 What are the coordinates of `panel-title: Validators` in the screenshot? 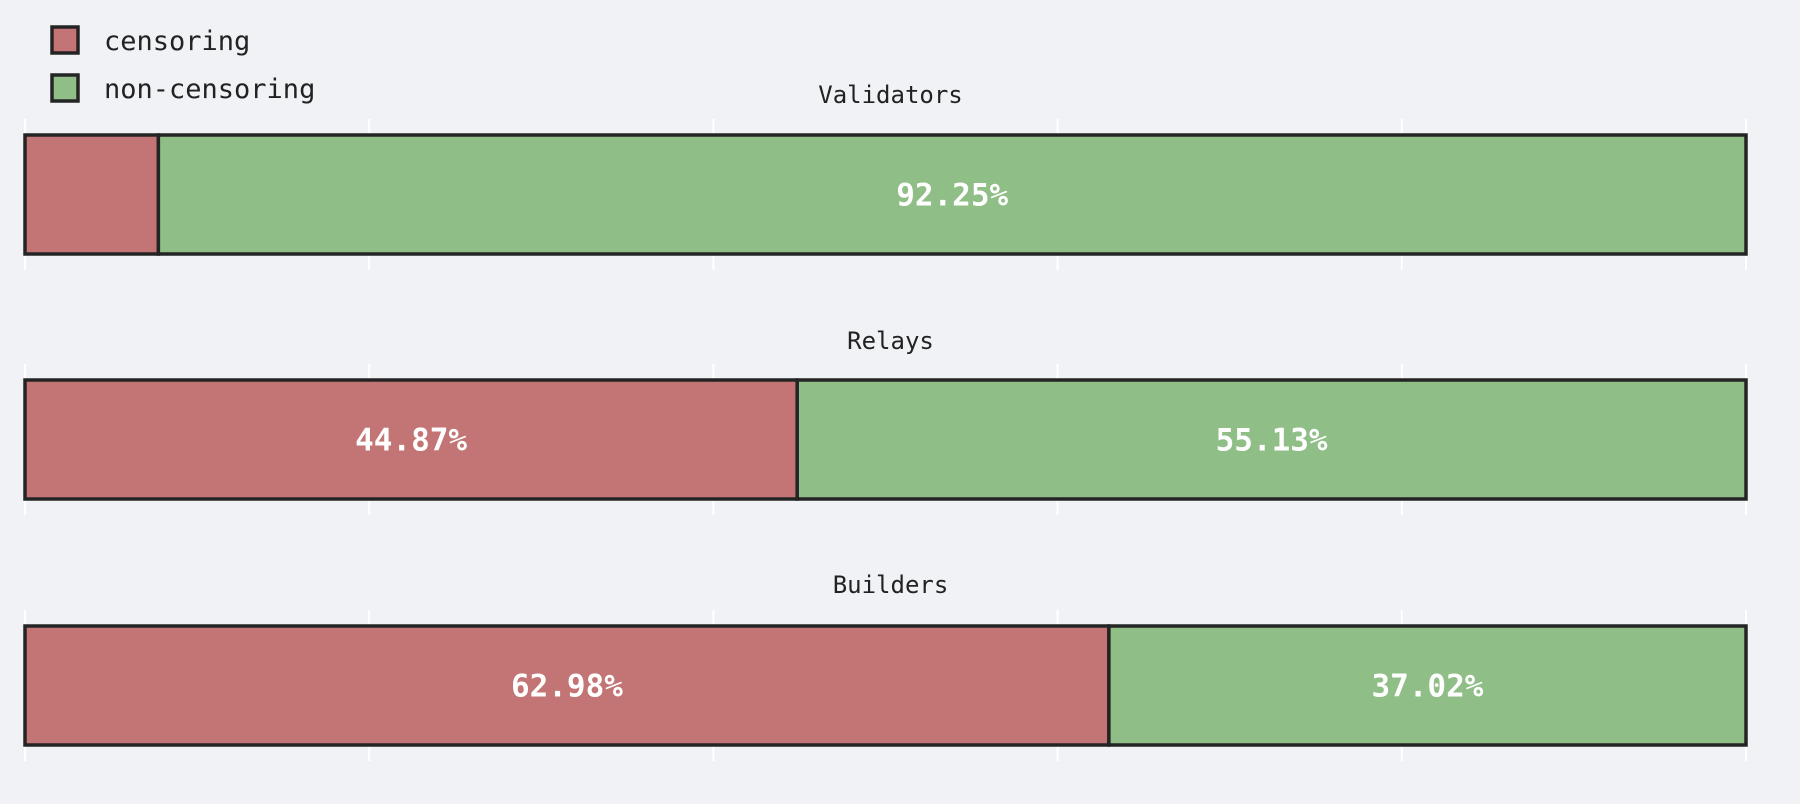 It's located at (890, 95).